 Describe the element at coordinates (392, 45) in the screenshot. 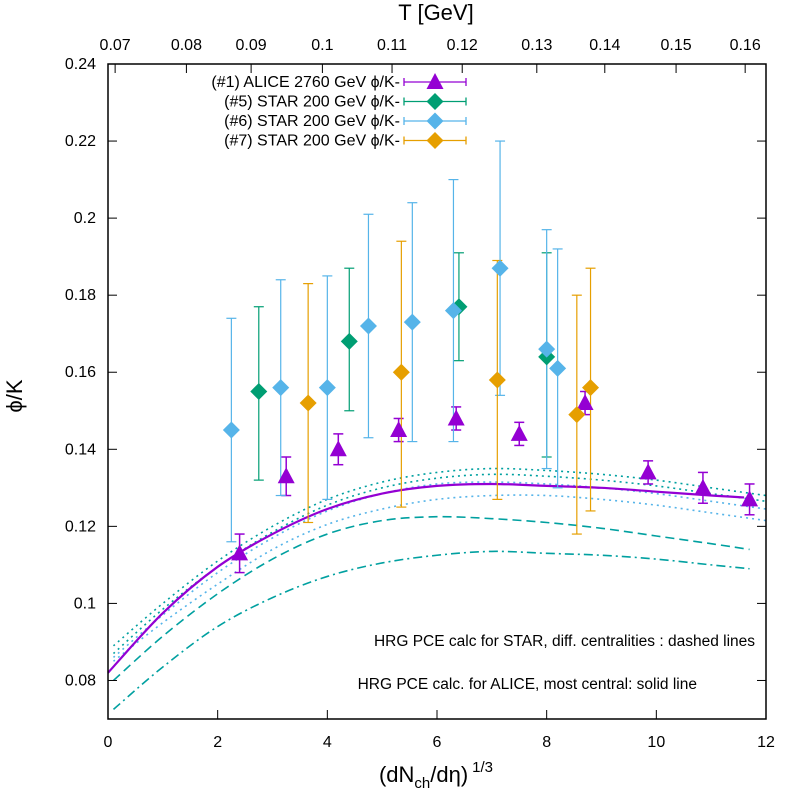

I see `top-tick-label: 0.11` at that location.